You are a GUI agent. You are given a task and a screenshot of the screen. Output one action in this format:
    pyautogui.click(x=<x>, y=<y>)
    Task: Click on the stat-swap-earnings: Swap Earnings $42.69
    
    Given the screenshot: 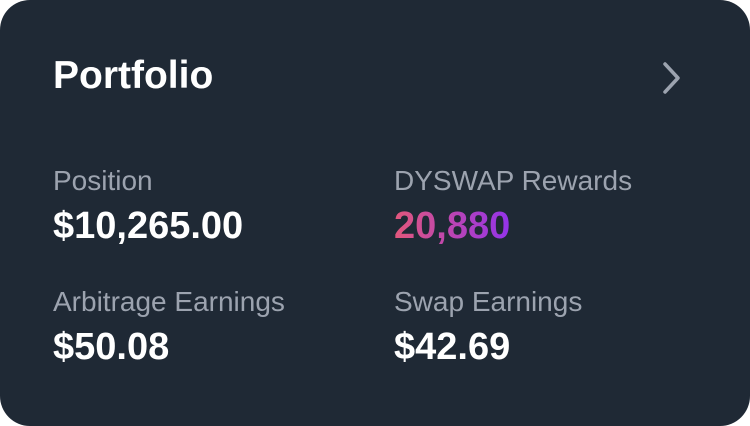 What is the action you would take?
    pyautogui.click(x=488, y=327)
    